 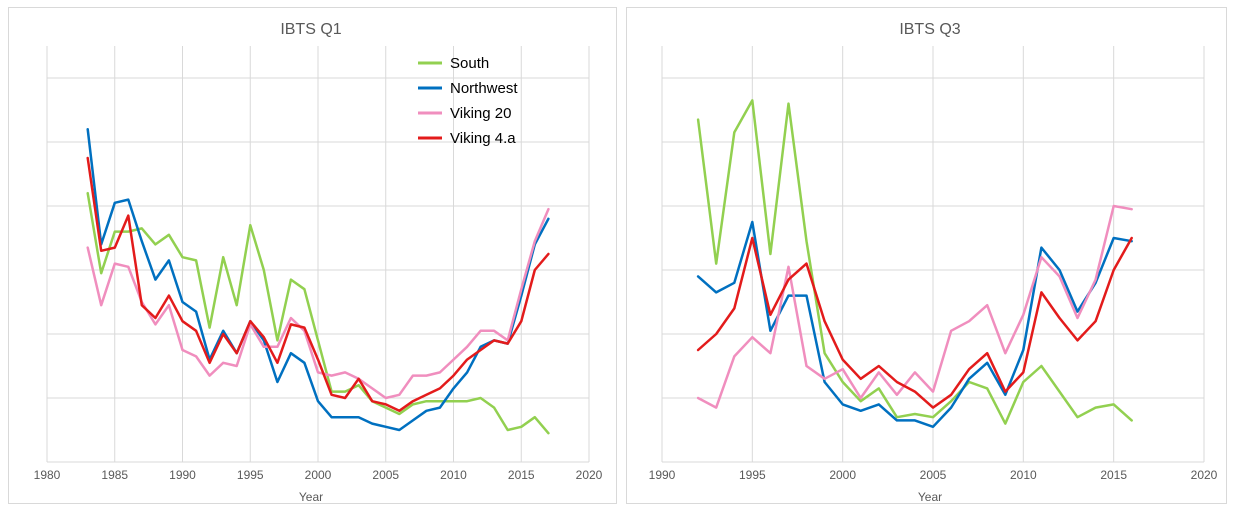 What do you see at coordinates (929, 29) in the screenshot?
I see `chart-title: IBTS Q3` at bounding box center [929, 29].